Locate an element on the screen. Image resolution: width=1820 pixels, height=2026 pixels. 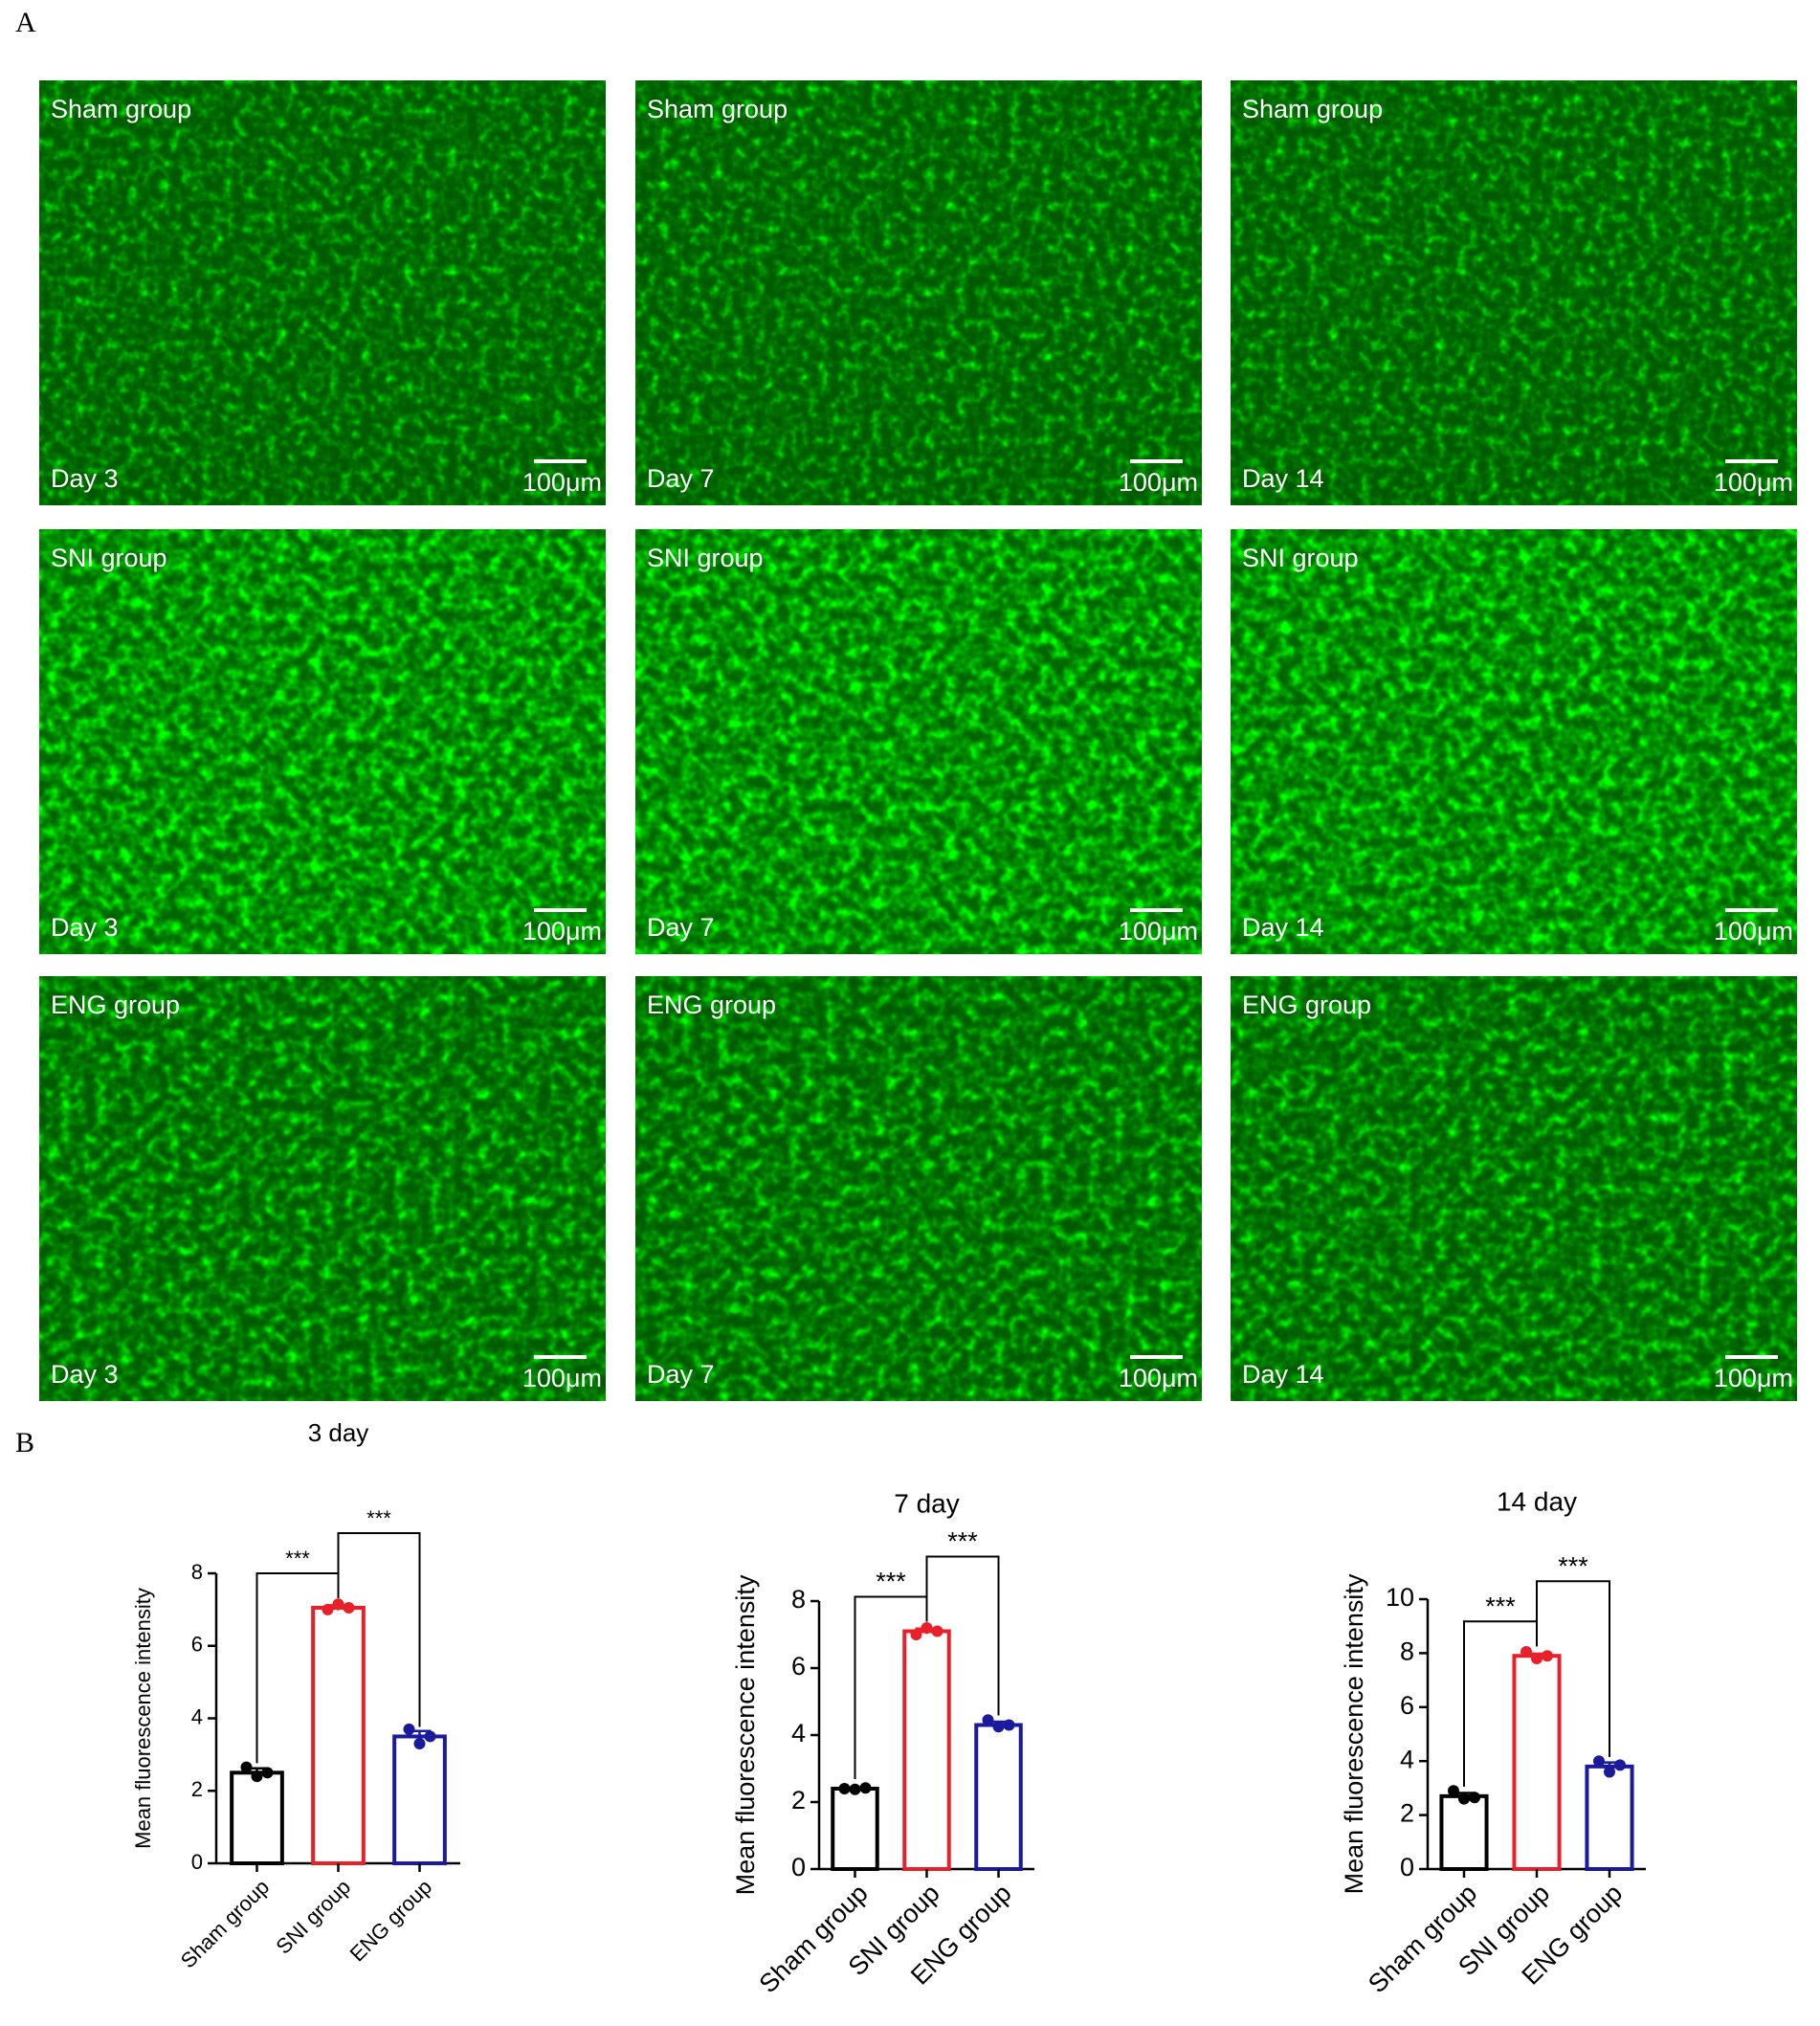
micrograph: ENG group Day 3 100μm is located at coordinates (323, 1188).